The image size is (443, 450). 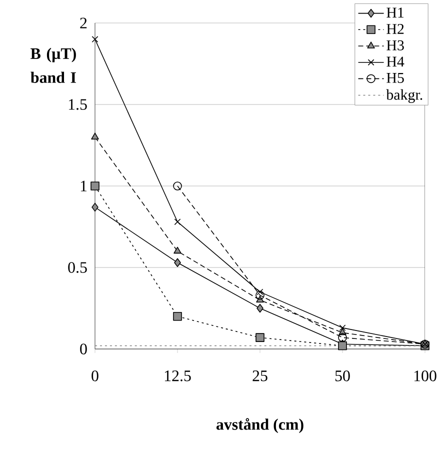 What do you see at coordinates (83, 23) in the screenshot?
I see `y-tick-label: 2` at bounding box center [83, 23].